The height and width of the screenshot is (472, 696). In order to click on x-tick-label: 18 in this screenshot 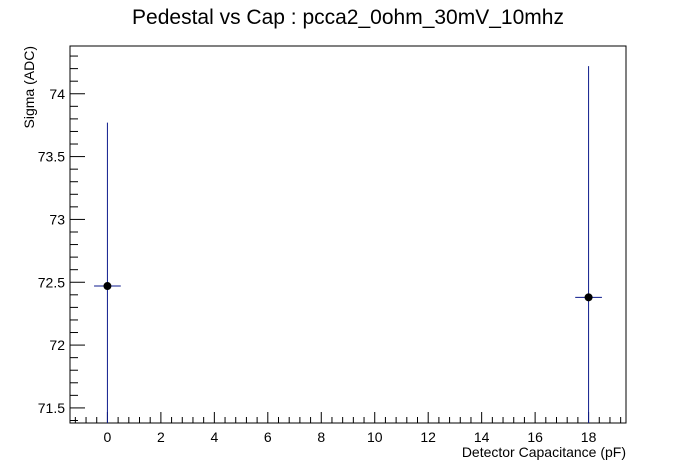, I will do `click(589, 437)`.